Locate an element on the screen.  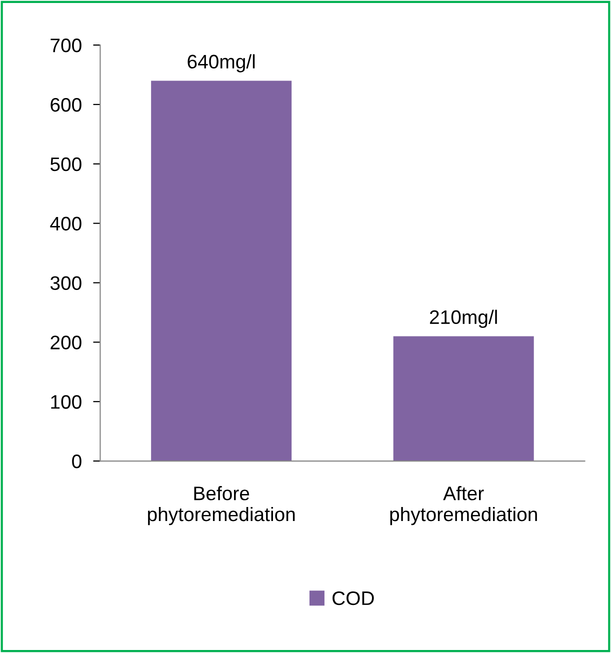
y-tick-label: 300 is located at coordinates (66, 283).